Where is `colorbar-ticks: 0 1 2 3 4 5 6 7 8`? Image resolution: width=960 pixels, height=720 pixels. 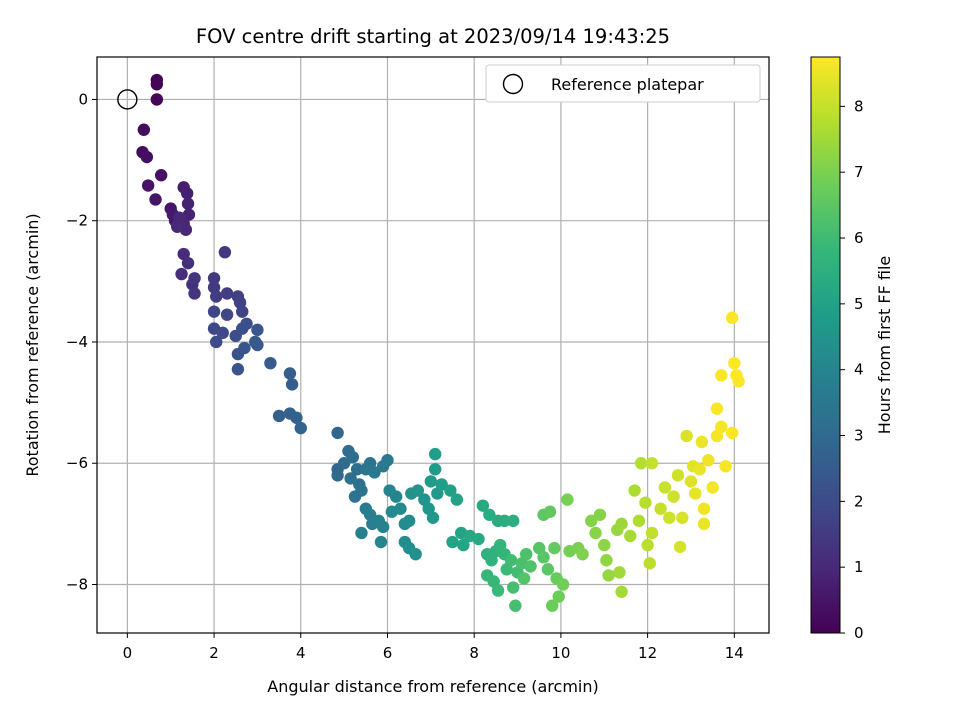 colorbar-ticks: 0 1 2 3 4 5 6 7 8 is located at coordinates (852, 369).